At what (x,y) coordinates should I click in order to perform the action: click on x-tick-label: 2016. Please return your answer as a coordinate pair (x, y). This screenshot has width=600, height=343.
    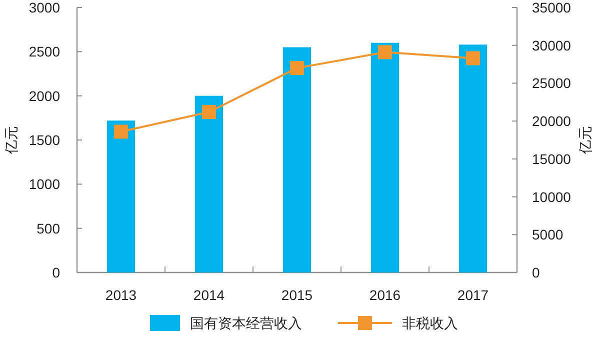
    Looking at the image, I should click on (385, 295).